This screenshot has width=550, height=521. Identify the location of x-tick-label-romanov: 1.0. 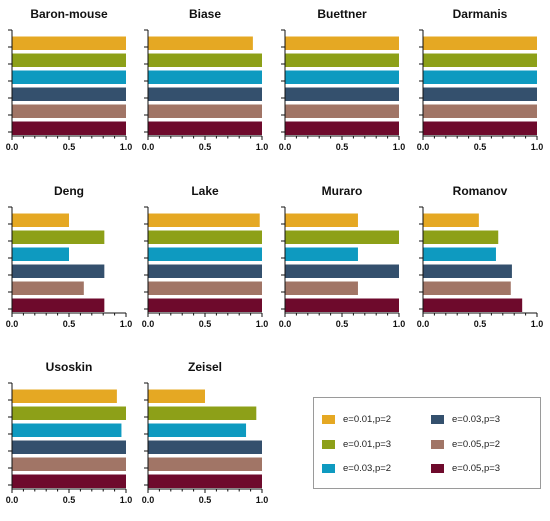
(537, 324).